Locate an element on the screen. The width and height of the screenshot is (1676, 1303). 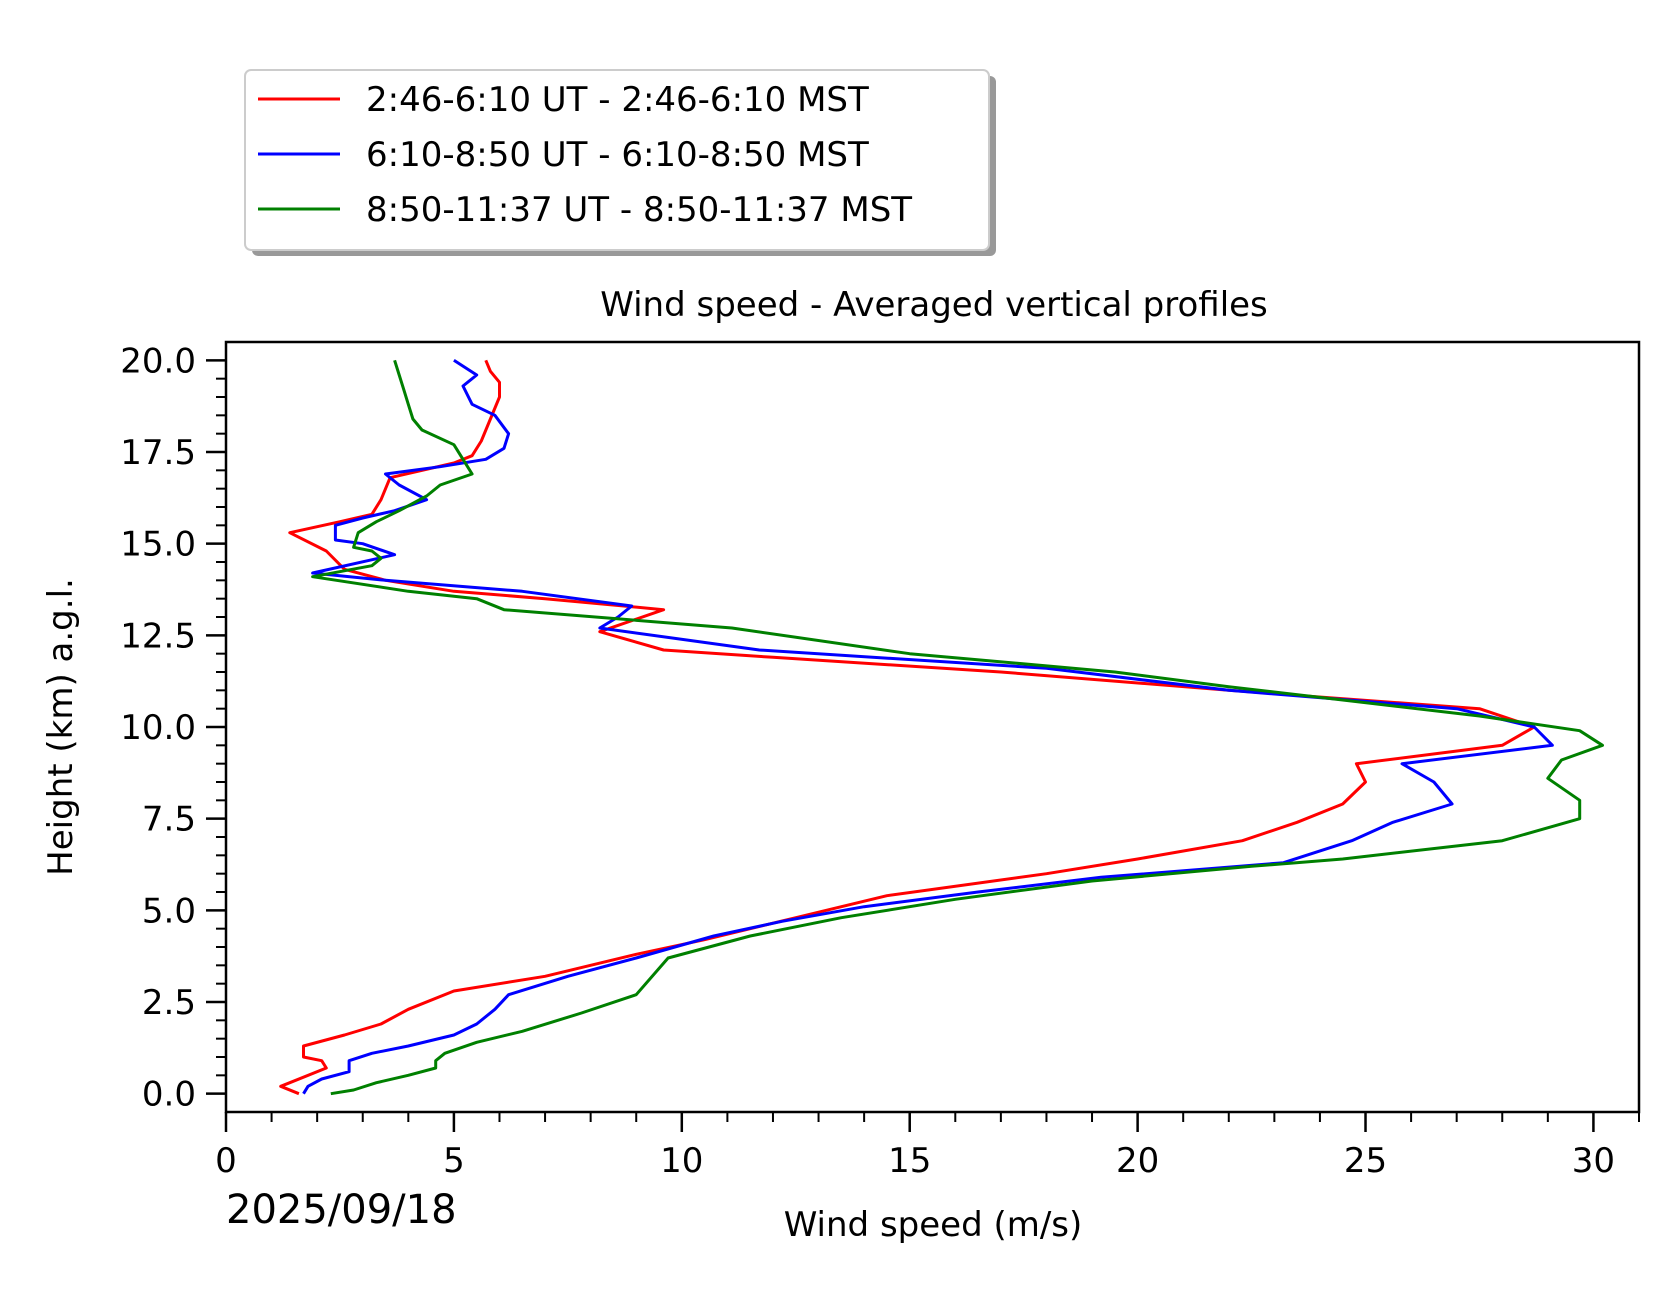
y-tick-label: 10.0 is located at coordinates (158, 728).